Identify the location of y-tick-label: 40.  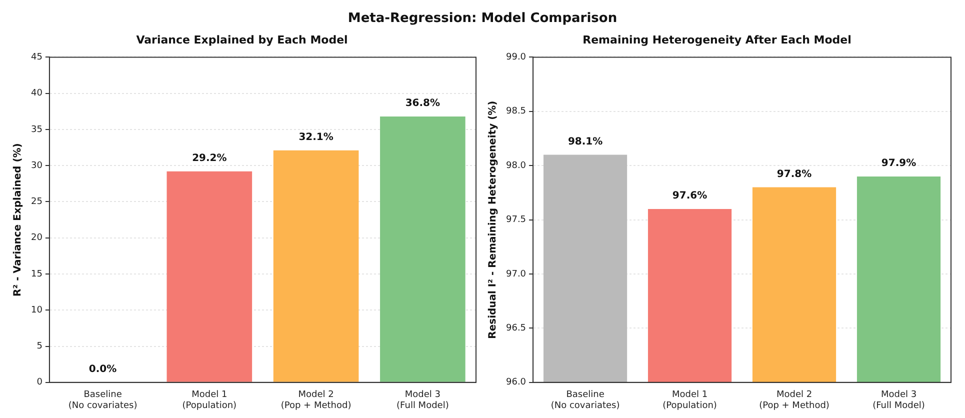
(37, 93).